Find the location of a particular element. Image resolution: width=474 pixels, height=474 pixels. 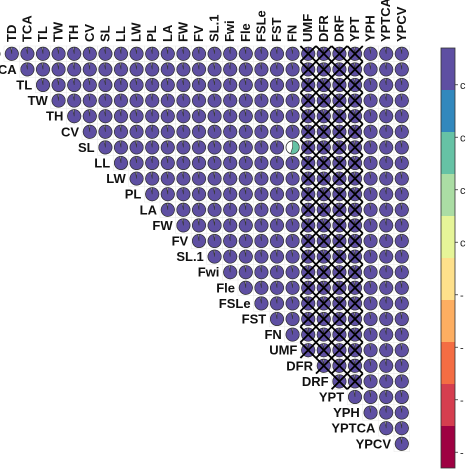

pie-Fle-FSLe is located at coordinates (261, 287).